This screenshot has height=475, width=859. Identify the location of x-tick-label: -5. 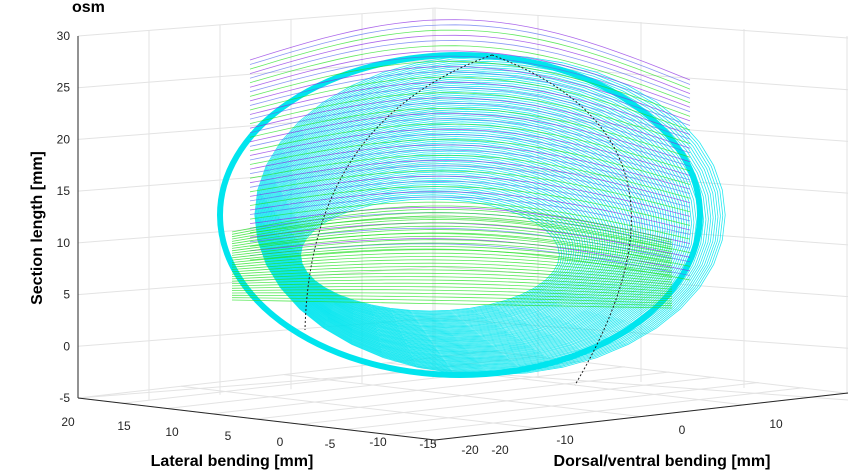
(330, 444).